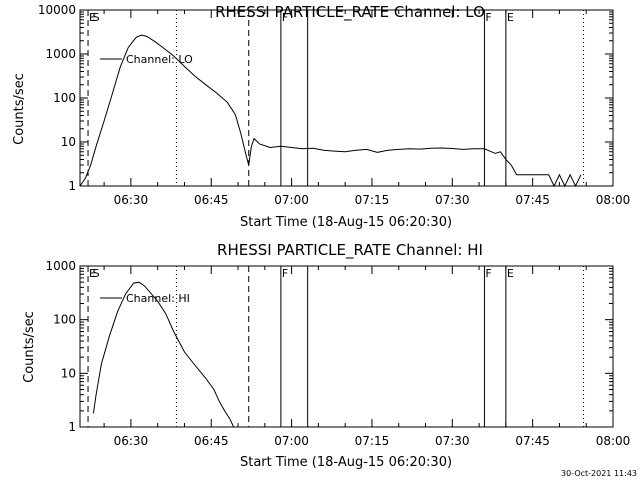 The height and width of the screenshot is (480, 640). What do you see at coordinates (599, 473) in the screenshot?
I see `footer-timestamp: 30-Oct-2021 11:43` at bounding box center [599, 473].